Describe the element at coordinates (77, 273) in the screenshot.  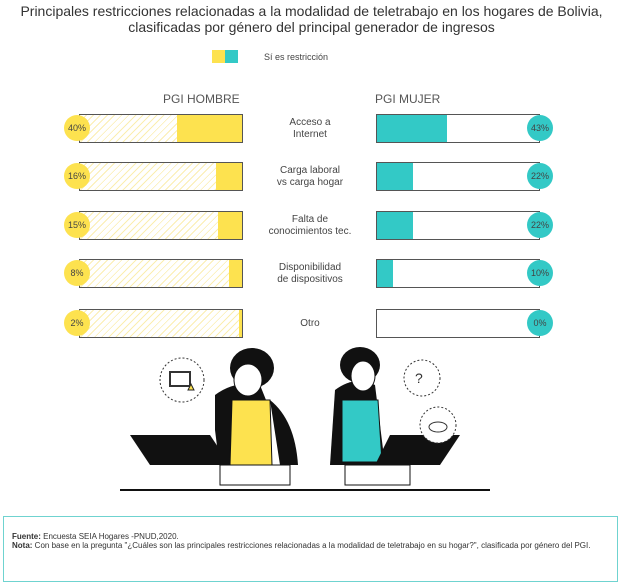
I see `value-label-hombre: 8%` at that location.